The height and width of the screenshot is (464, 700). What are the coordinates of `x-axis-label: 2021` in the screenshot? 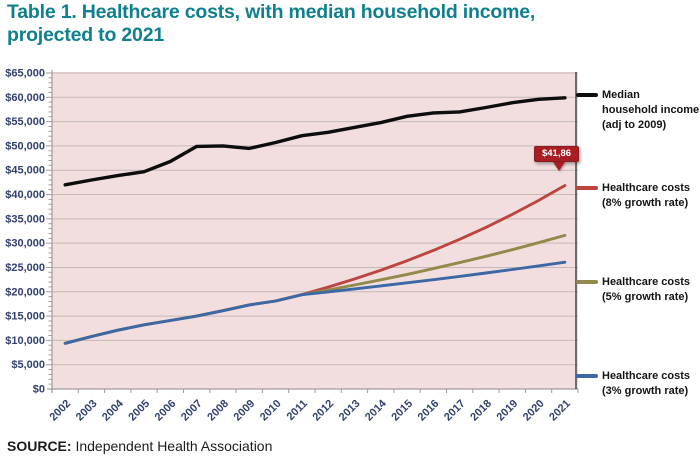 It's located at (560, 411).